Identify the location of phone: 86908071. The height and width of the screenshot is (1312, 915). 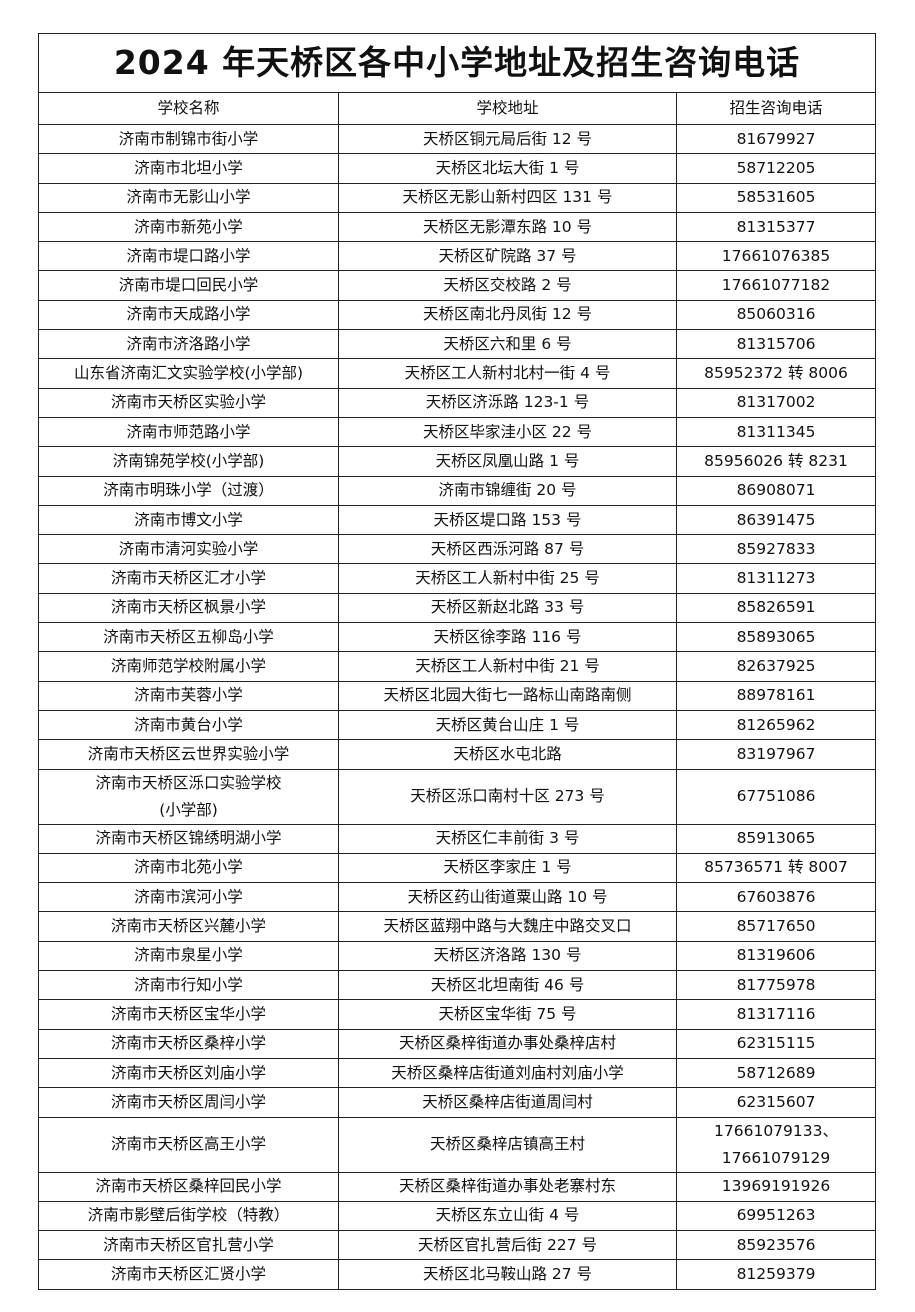
(776, 490).